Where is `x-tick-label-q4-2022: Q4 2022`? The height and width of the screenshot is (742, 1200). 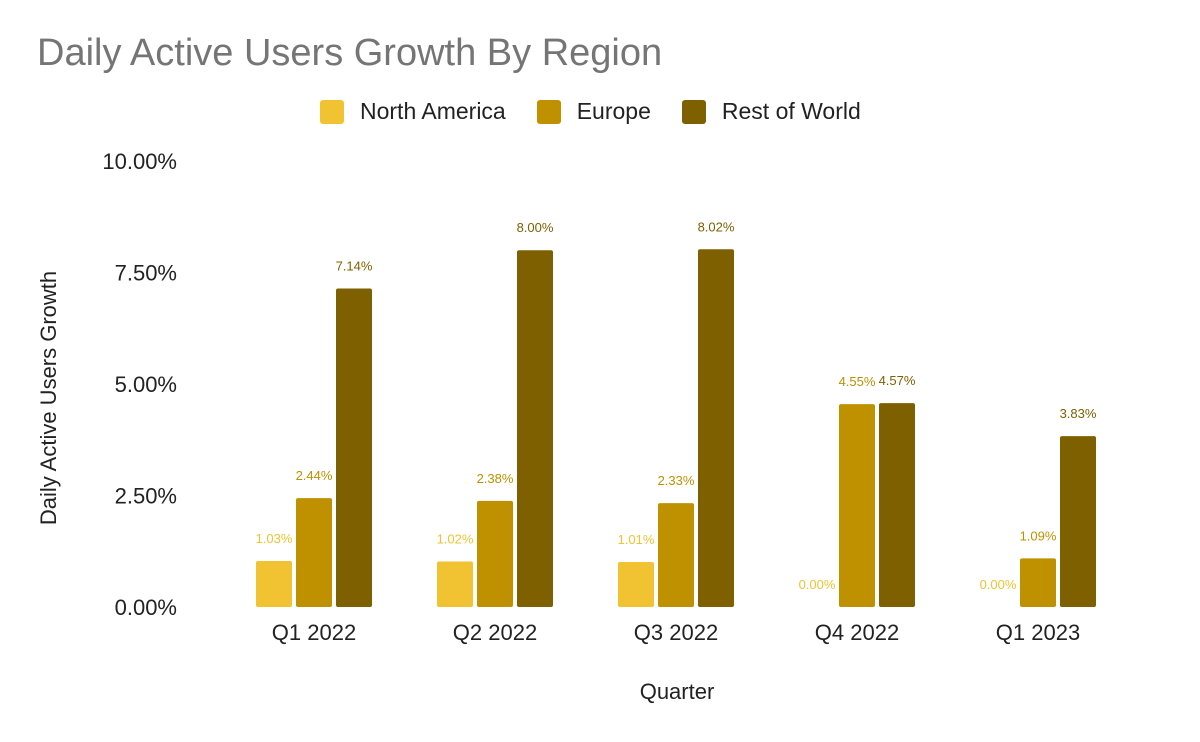
x-tick-label-q4-2022: Q4 2022 is located at coordinates (857, 632).